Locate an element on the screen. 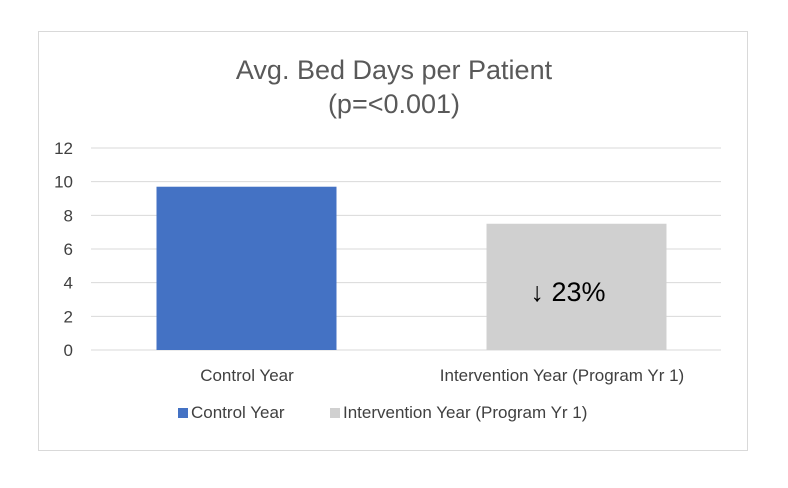 This screenshot has width=788, height=488. bar-control-year is located at coordinates (246, 268).